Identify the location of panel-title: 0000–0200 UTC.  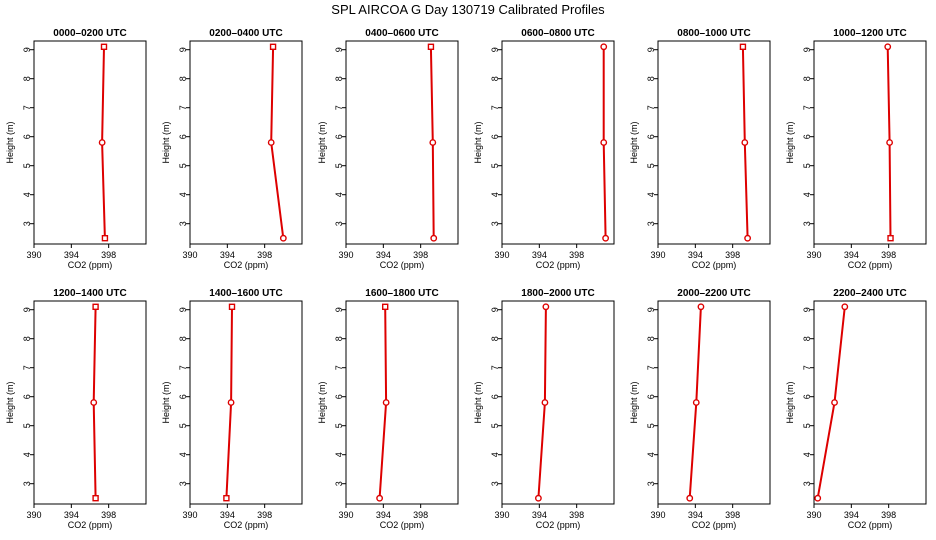
(89, 33).